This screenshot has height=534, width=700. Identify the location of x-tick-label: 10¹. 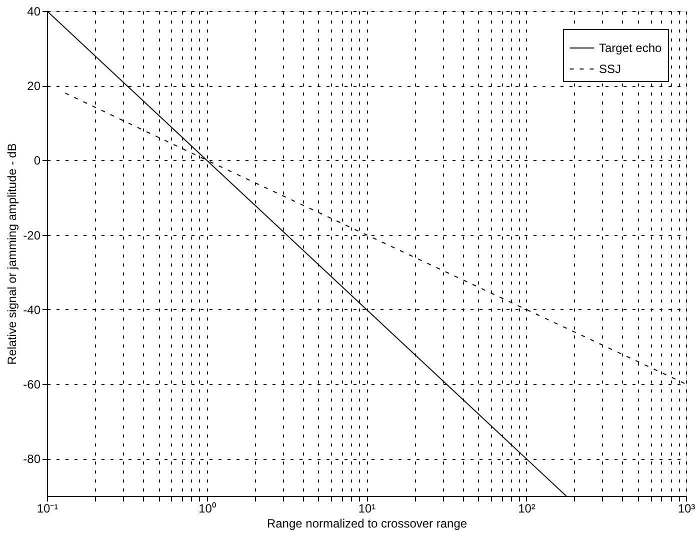
(367, 509).